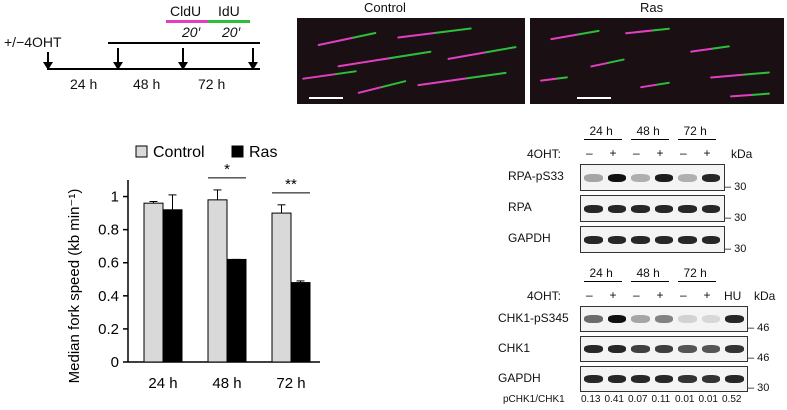 This screenshot has width=787, height=410. Describe the element at coordinates (147, 84) in the screenshot. I see `timepoint-48h: 48 h` at that location.